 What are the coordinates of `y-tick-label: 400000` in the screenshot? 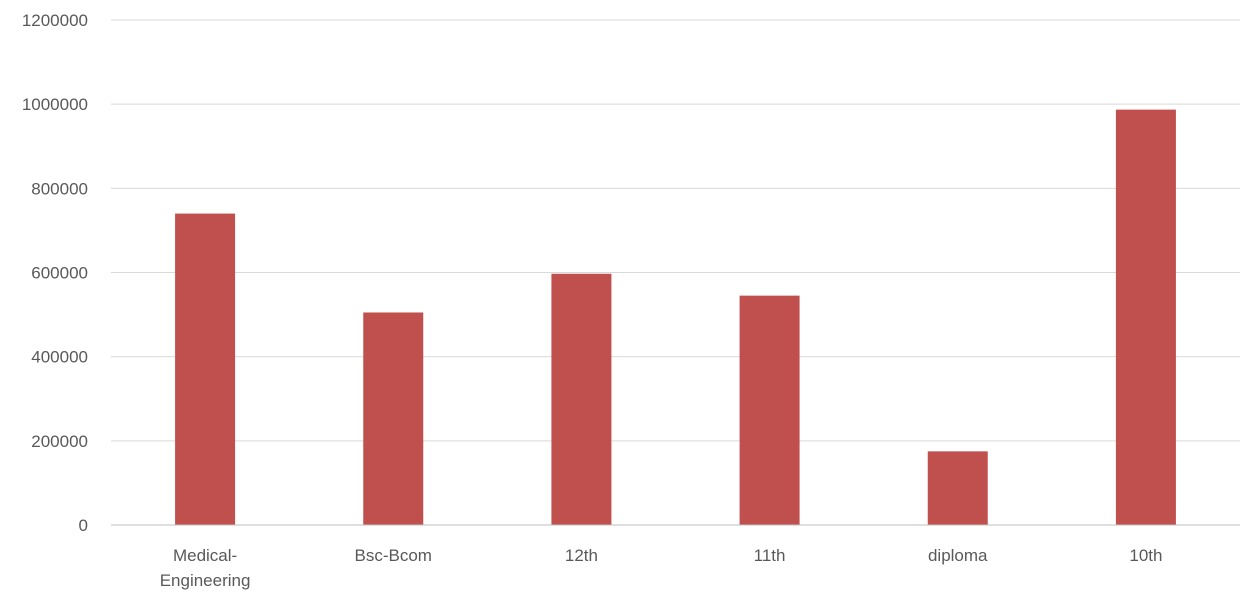 It's located at (59, 357).